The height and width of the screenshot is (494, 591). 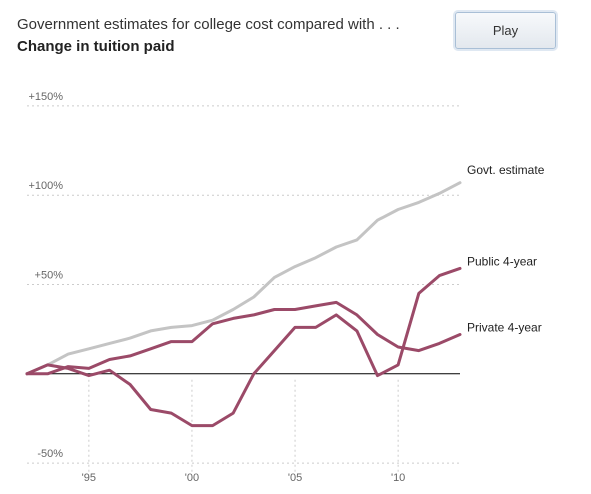 What do you see at coordinates (504, 328) in the screenshot?
I see `private-4-year-label: Private 4-year` at bounding box center [504, 328].